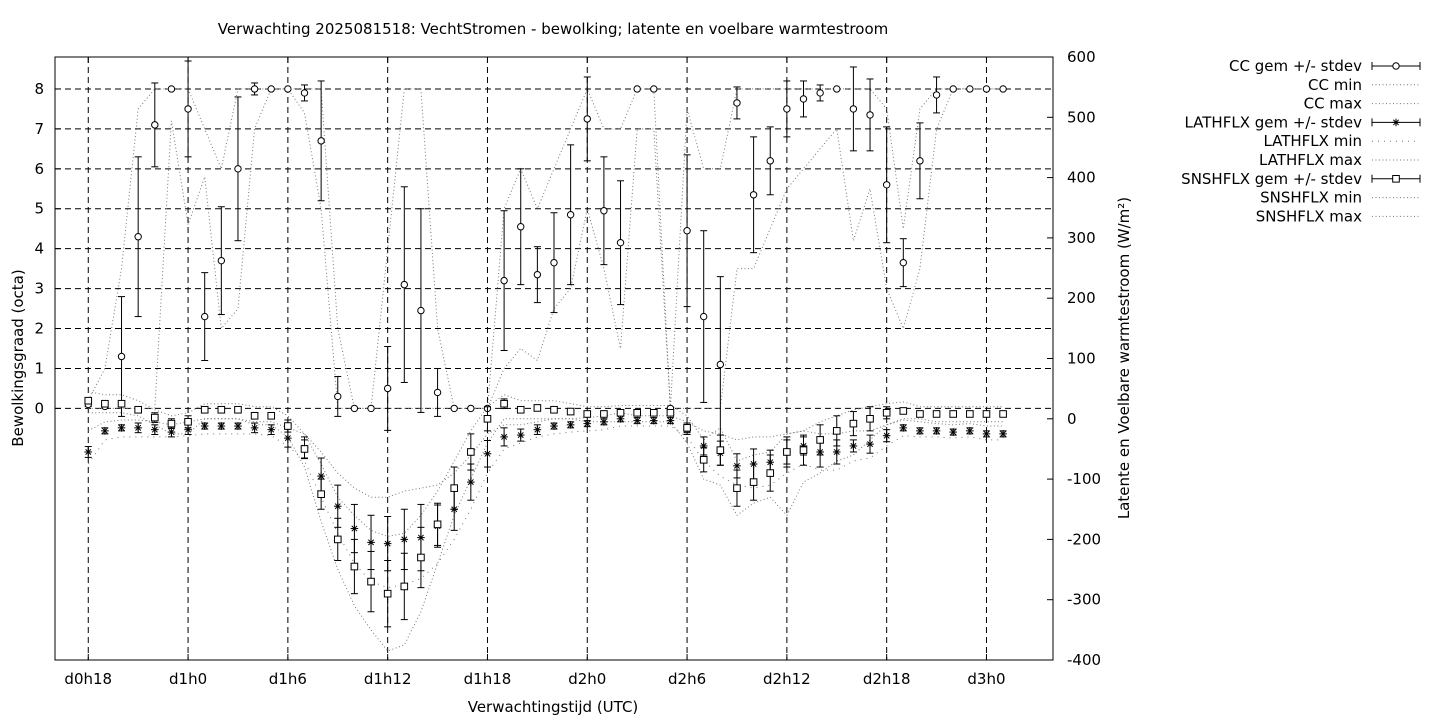  What do you see at coordinates (587, 679) in the screenshot?
I see `x-tick-label: d2h0` at bounding box center [587, 679].